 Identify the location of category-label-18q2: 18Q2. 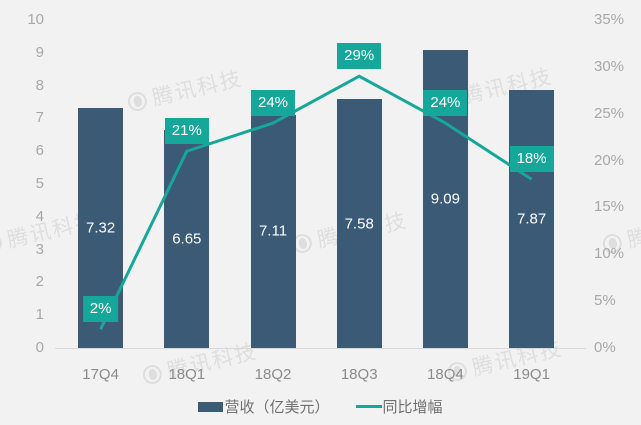
(273, 374).